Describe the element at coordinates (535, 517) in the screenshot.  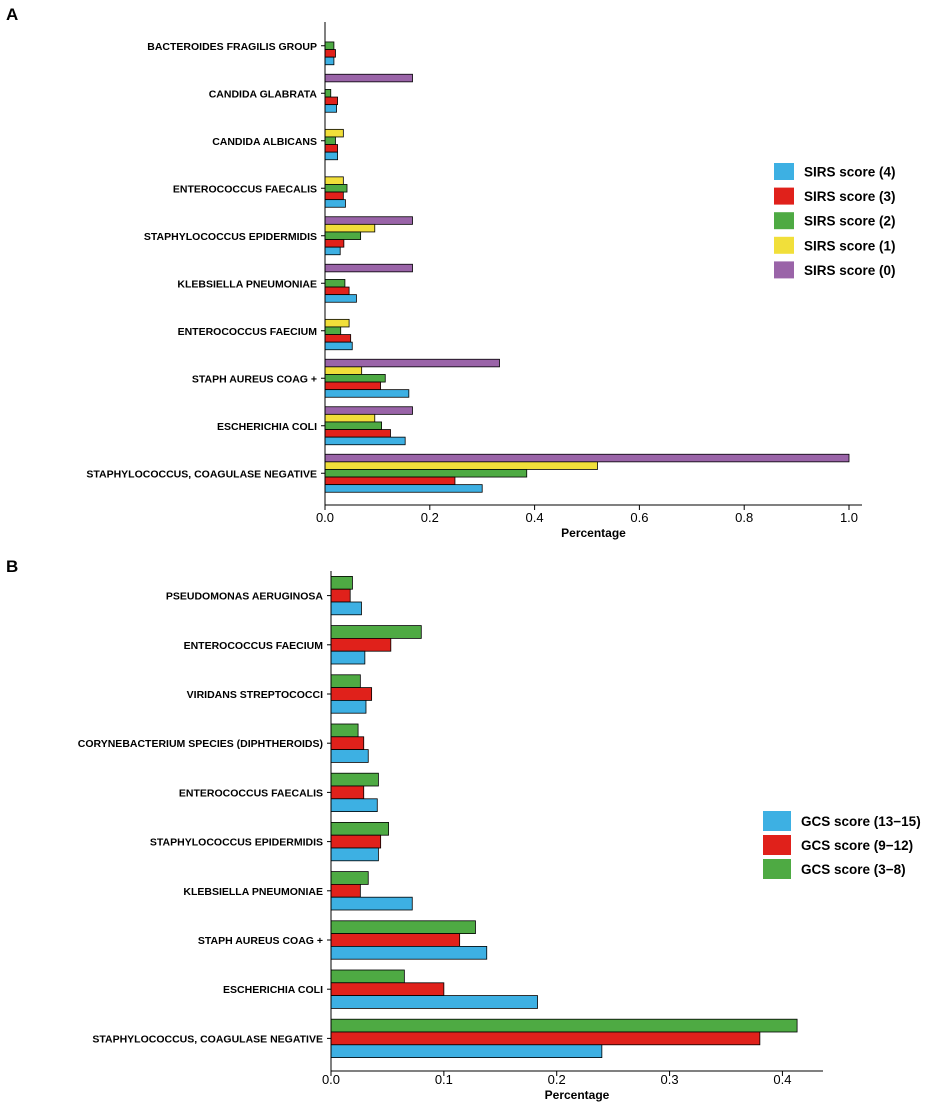
I see `panel-a-x-tick-label: 0.4` at that location.